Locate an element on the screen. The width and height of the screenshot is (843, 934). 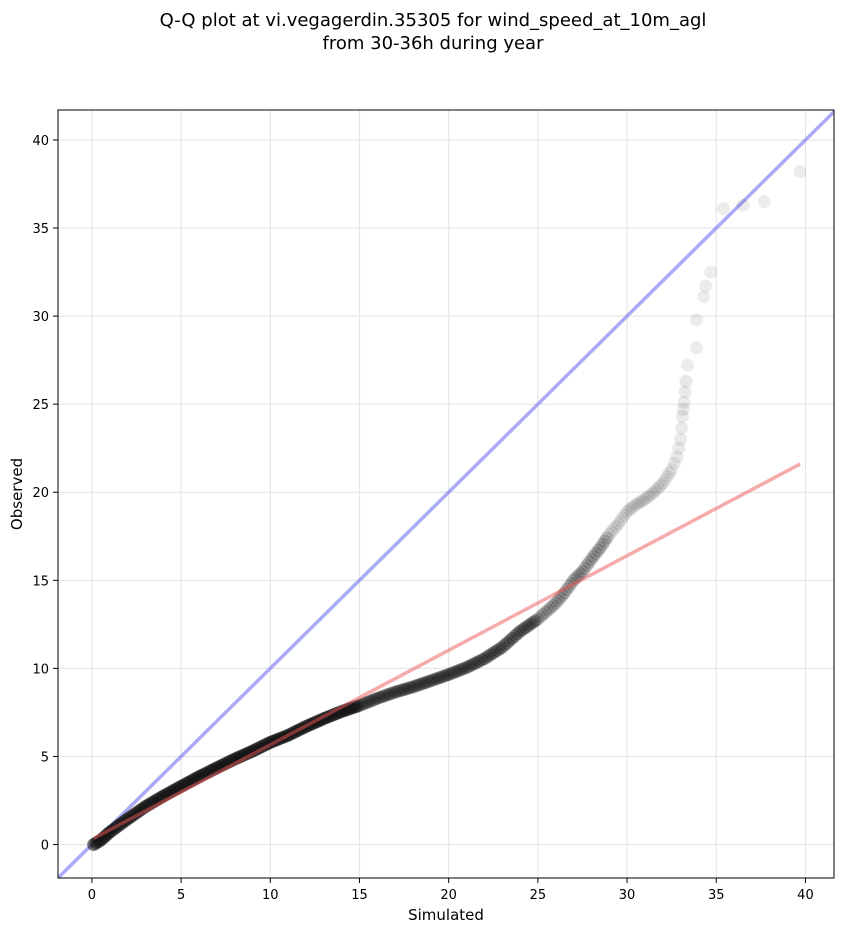
y-axis-label: Observed is located at coordinates (17, 494).